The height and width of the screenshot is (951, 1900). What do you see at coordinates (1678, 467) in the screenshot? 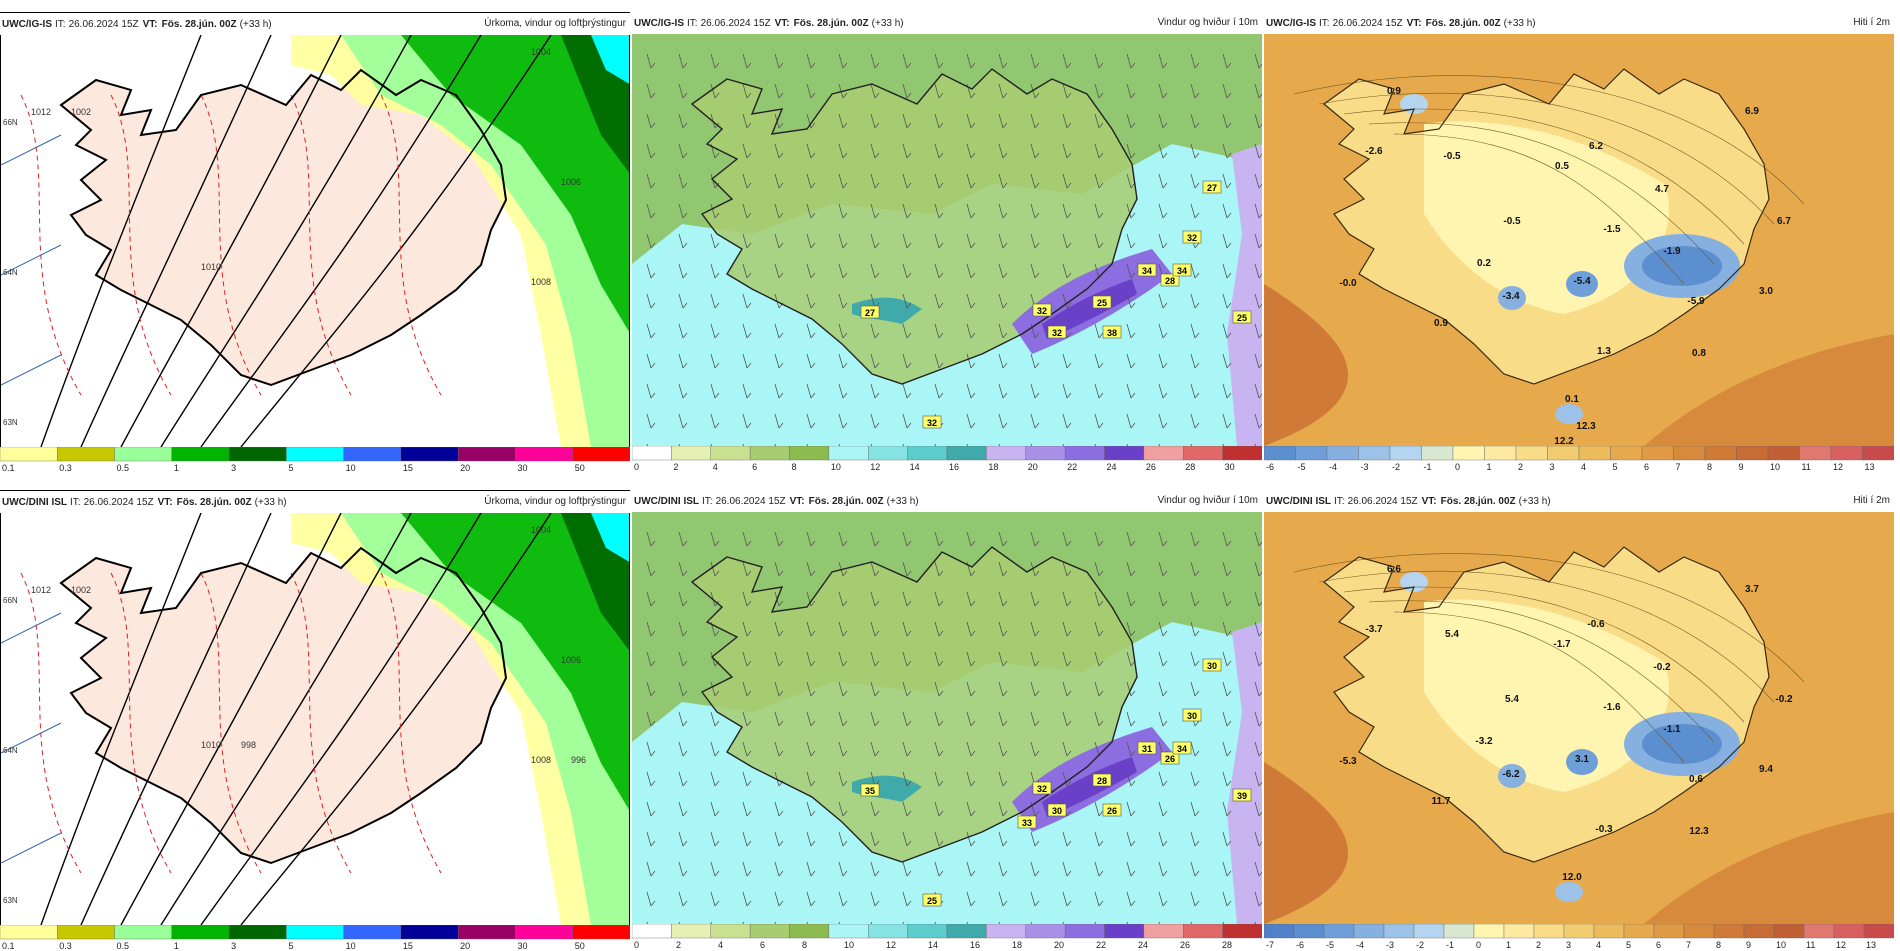
I see `legend-label: 7` at bounding box center [1678, 467].